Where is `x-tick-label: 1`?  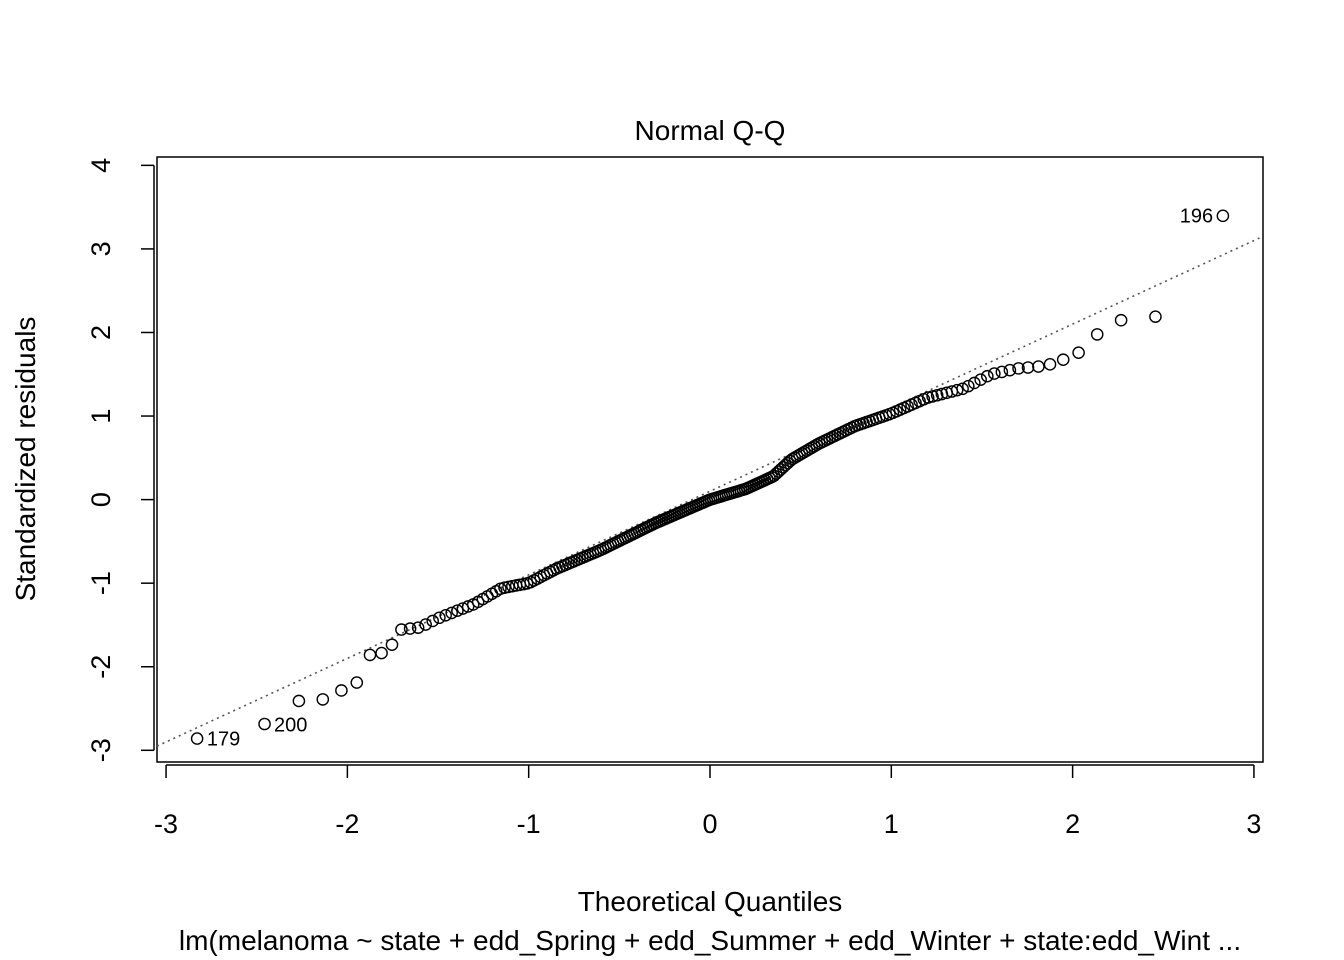 x-tick-label: 1 is located at coordinates (891, 824).